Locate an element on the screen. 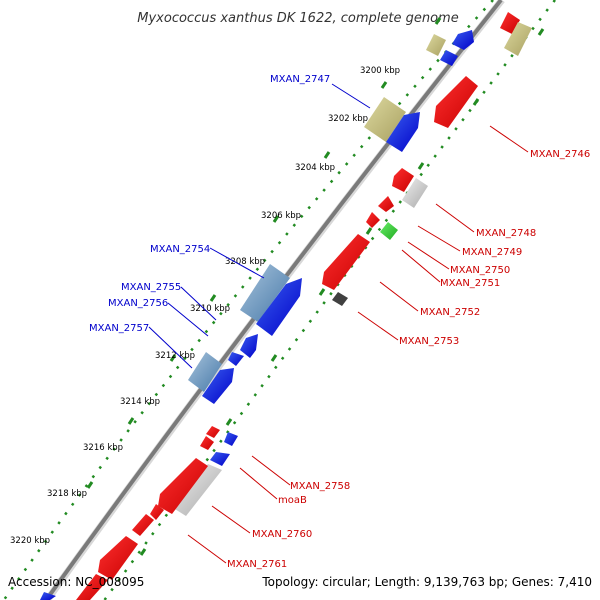  gene-label: MXAN_2756 is located at coordinates (138, 303).